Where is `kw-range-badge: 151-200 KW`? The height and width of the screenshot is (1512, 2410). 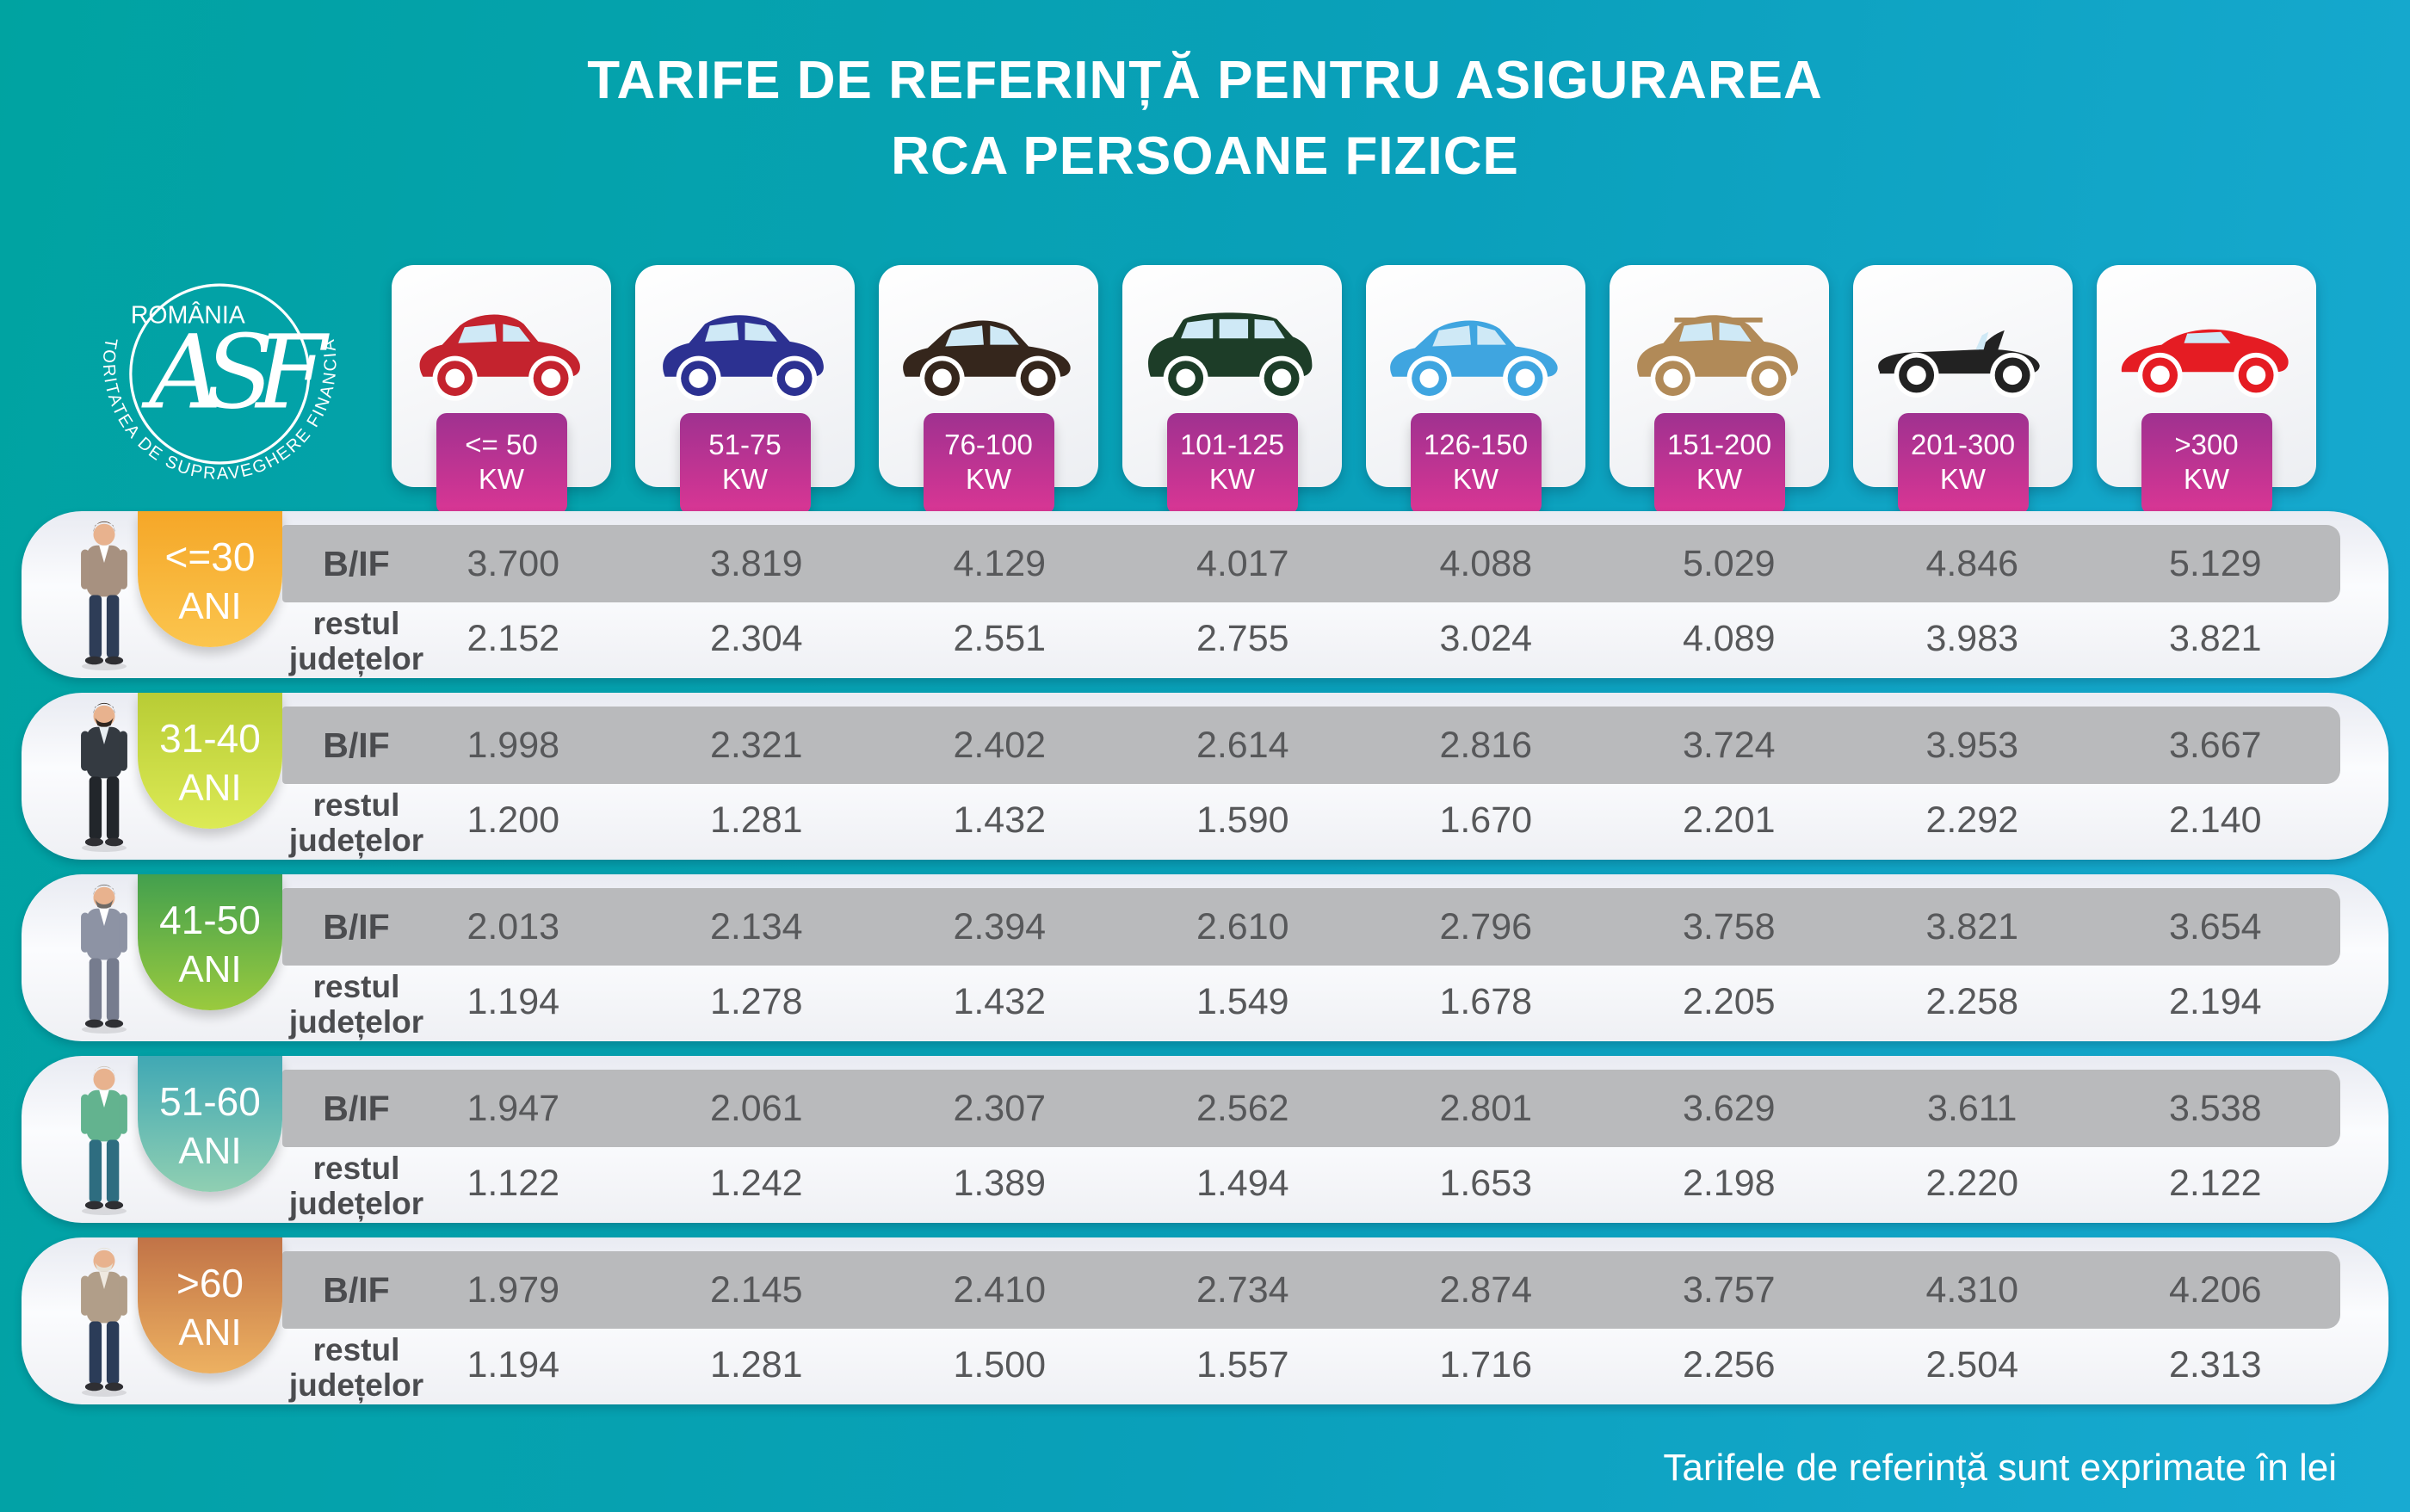
kw-range-badge: 151-200 KW is located at coordinates (1719, 464).